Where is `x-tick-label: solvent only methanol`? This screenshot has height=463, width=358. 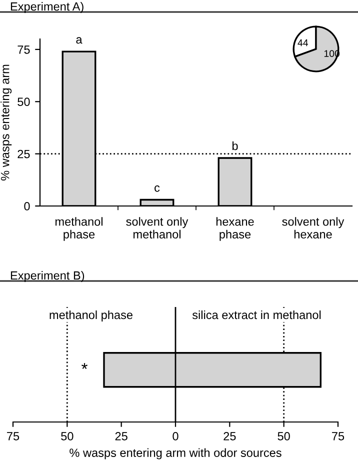 x-tick-label: solvent only methanol is located at coordinates (157, 227).